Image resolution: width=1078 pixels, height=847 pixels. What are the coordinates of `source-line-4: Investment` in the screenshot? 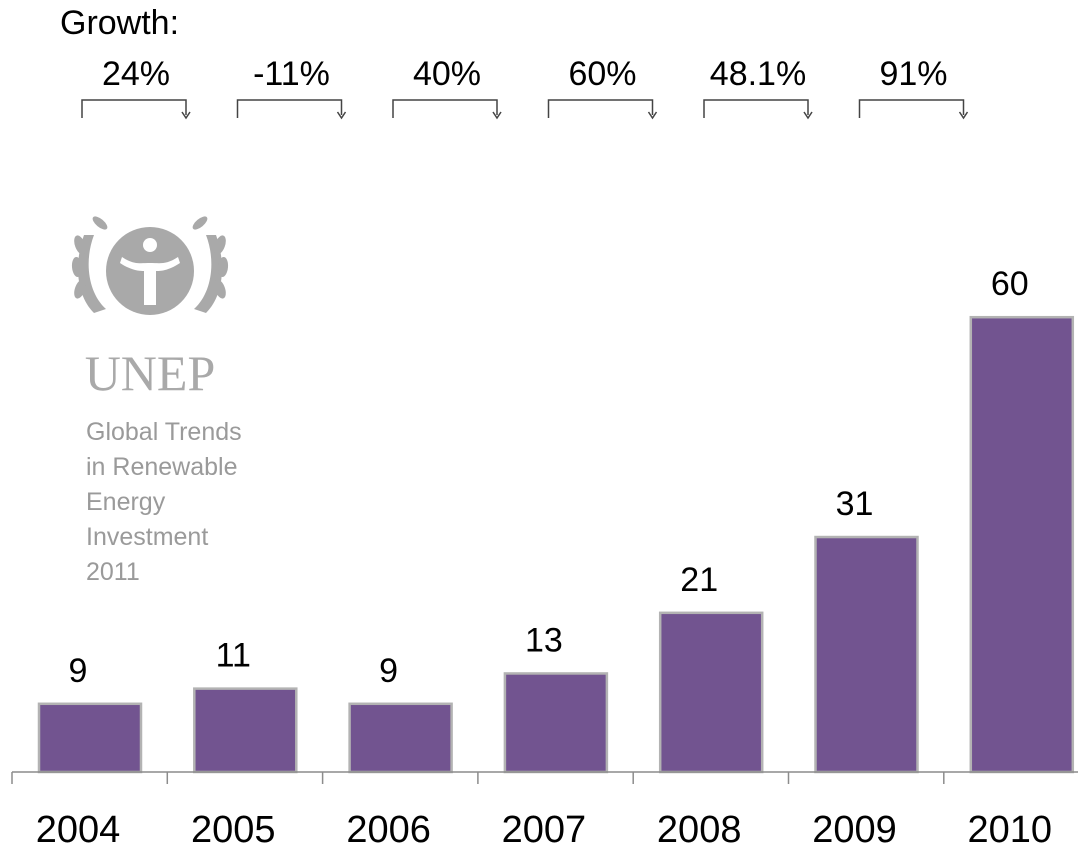 It's located at (147, 537).